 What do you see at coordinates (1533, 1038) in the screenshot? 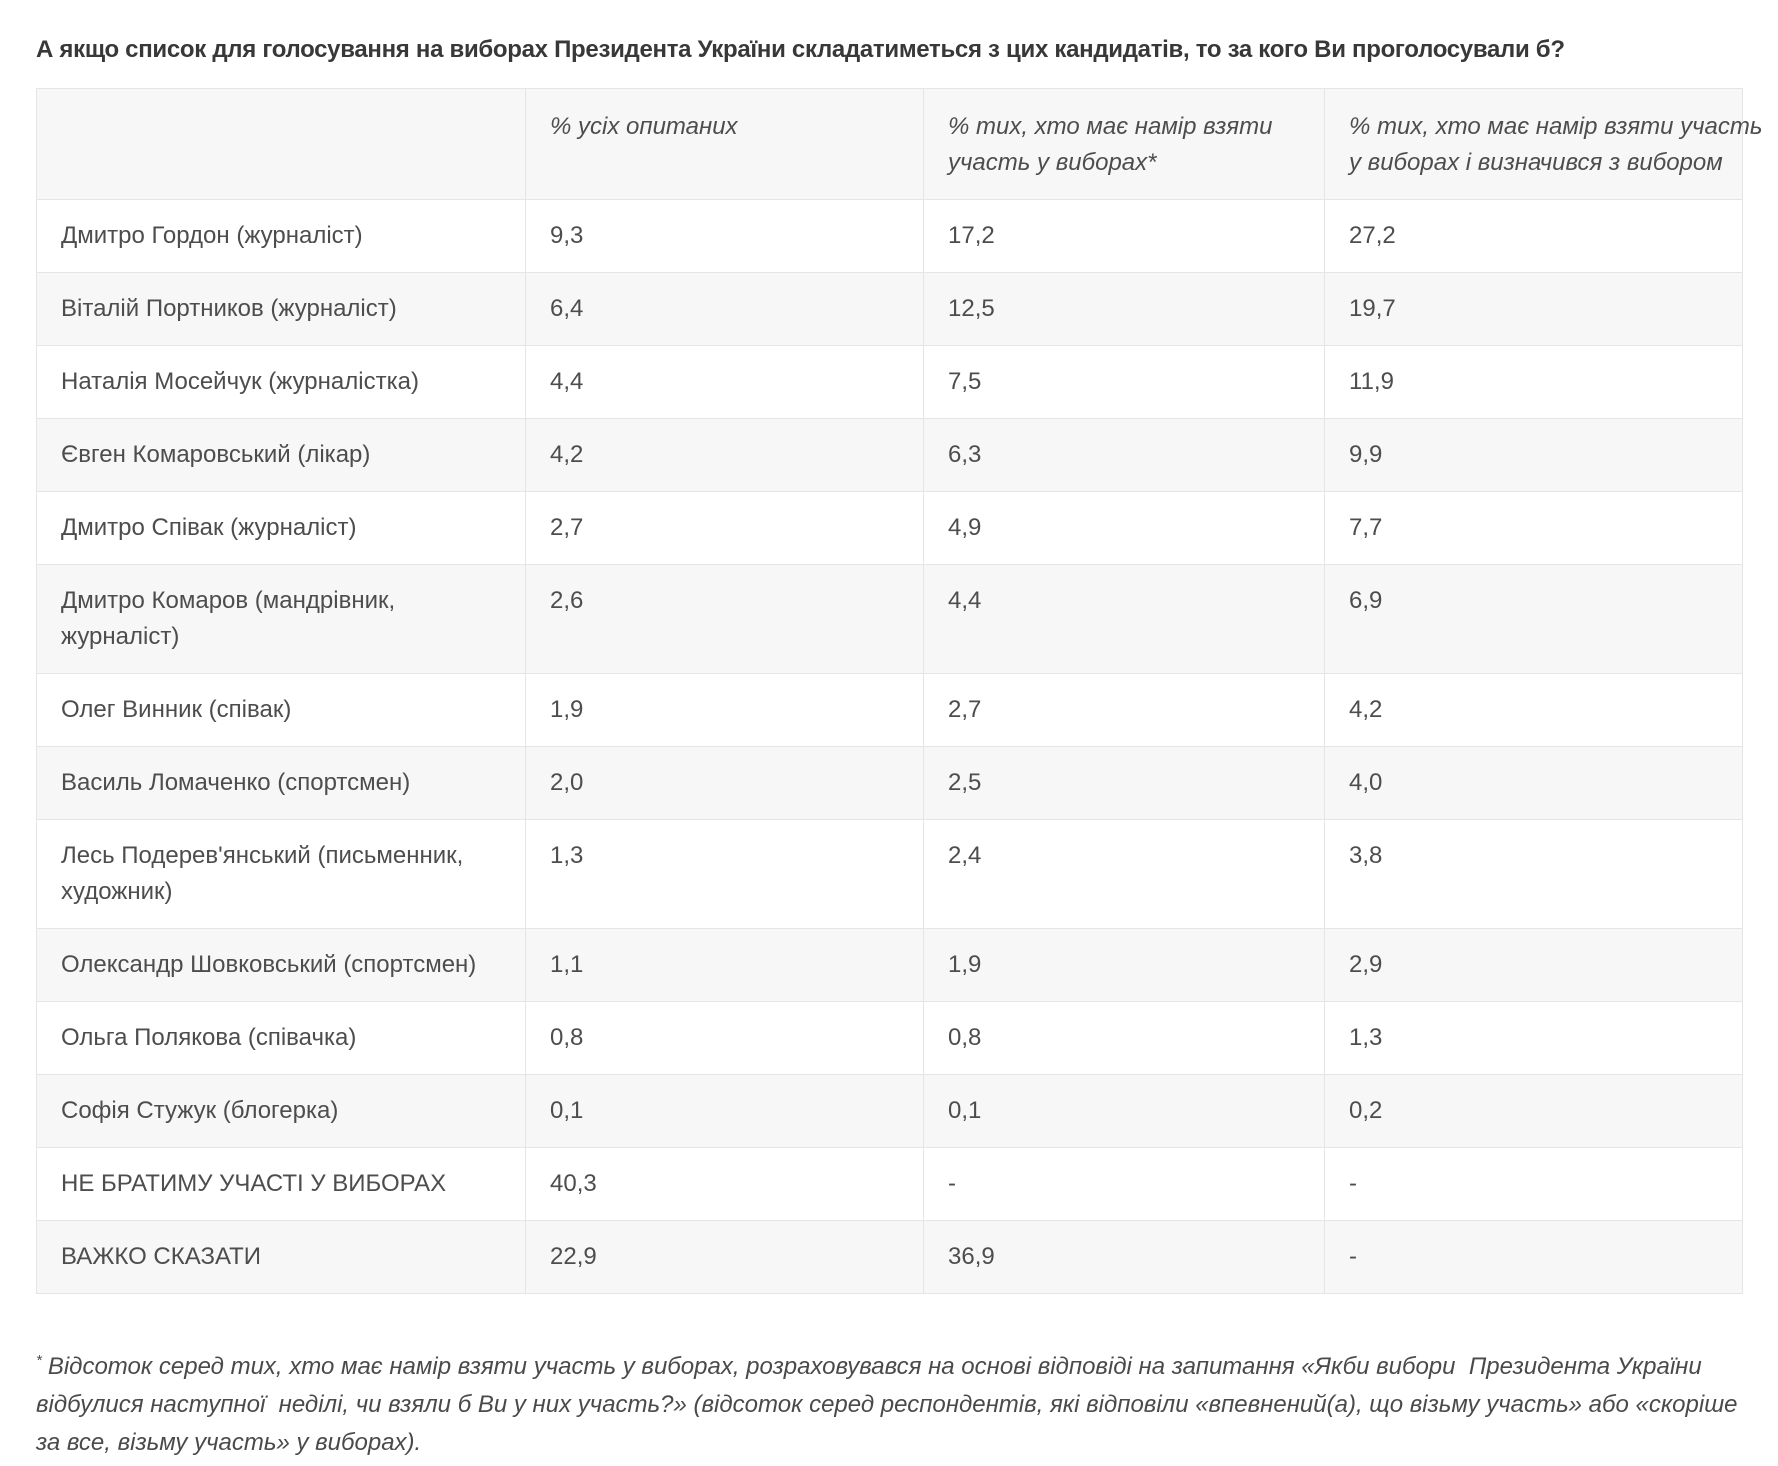
I see `cell-percent-decided: 1,3` at bounding box center [1533, 1038].